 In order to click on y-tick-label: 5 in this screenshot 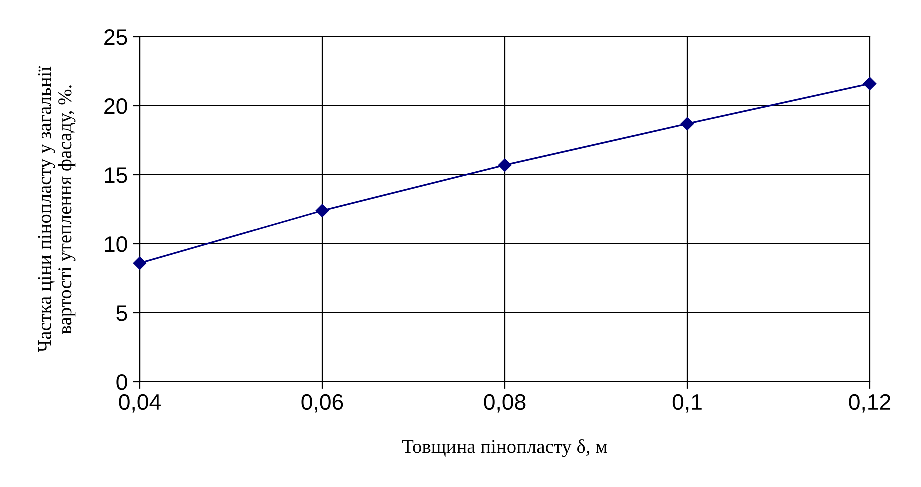, I will do `click(122, 314)`.